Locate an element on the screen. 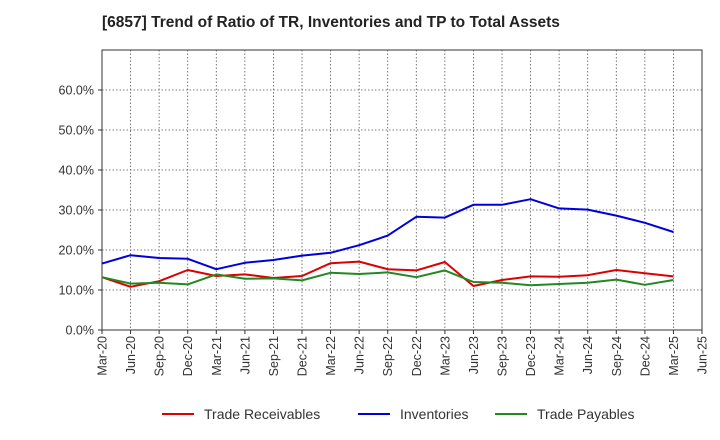 This screenshot has width=720, height=440. x-tick-label: Sep-24 is located at coordinates (617, 356).